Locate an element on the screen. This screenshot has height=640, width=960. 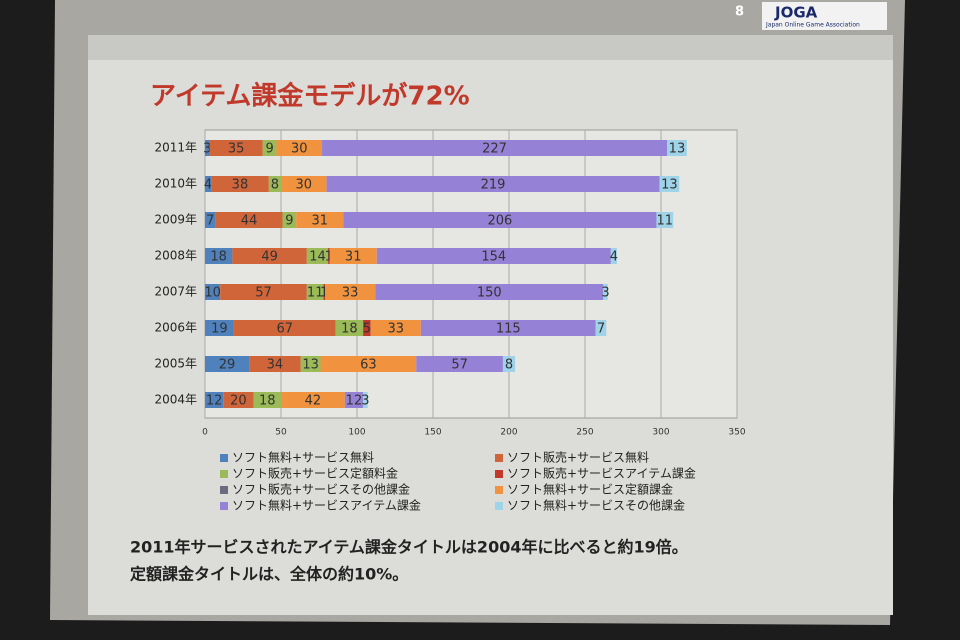
data-label: 154 is located at coordinates (493, 257).